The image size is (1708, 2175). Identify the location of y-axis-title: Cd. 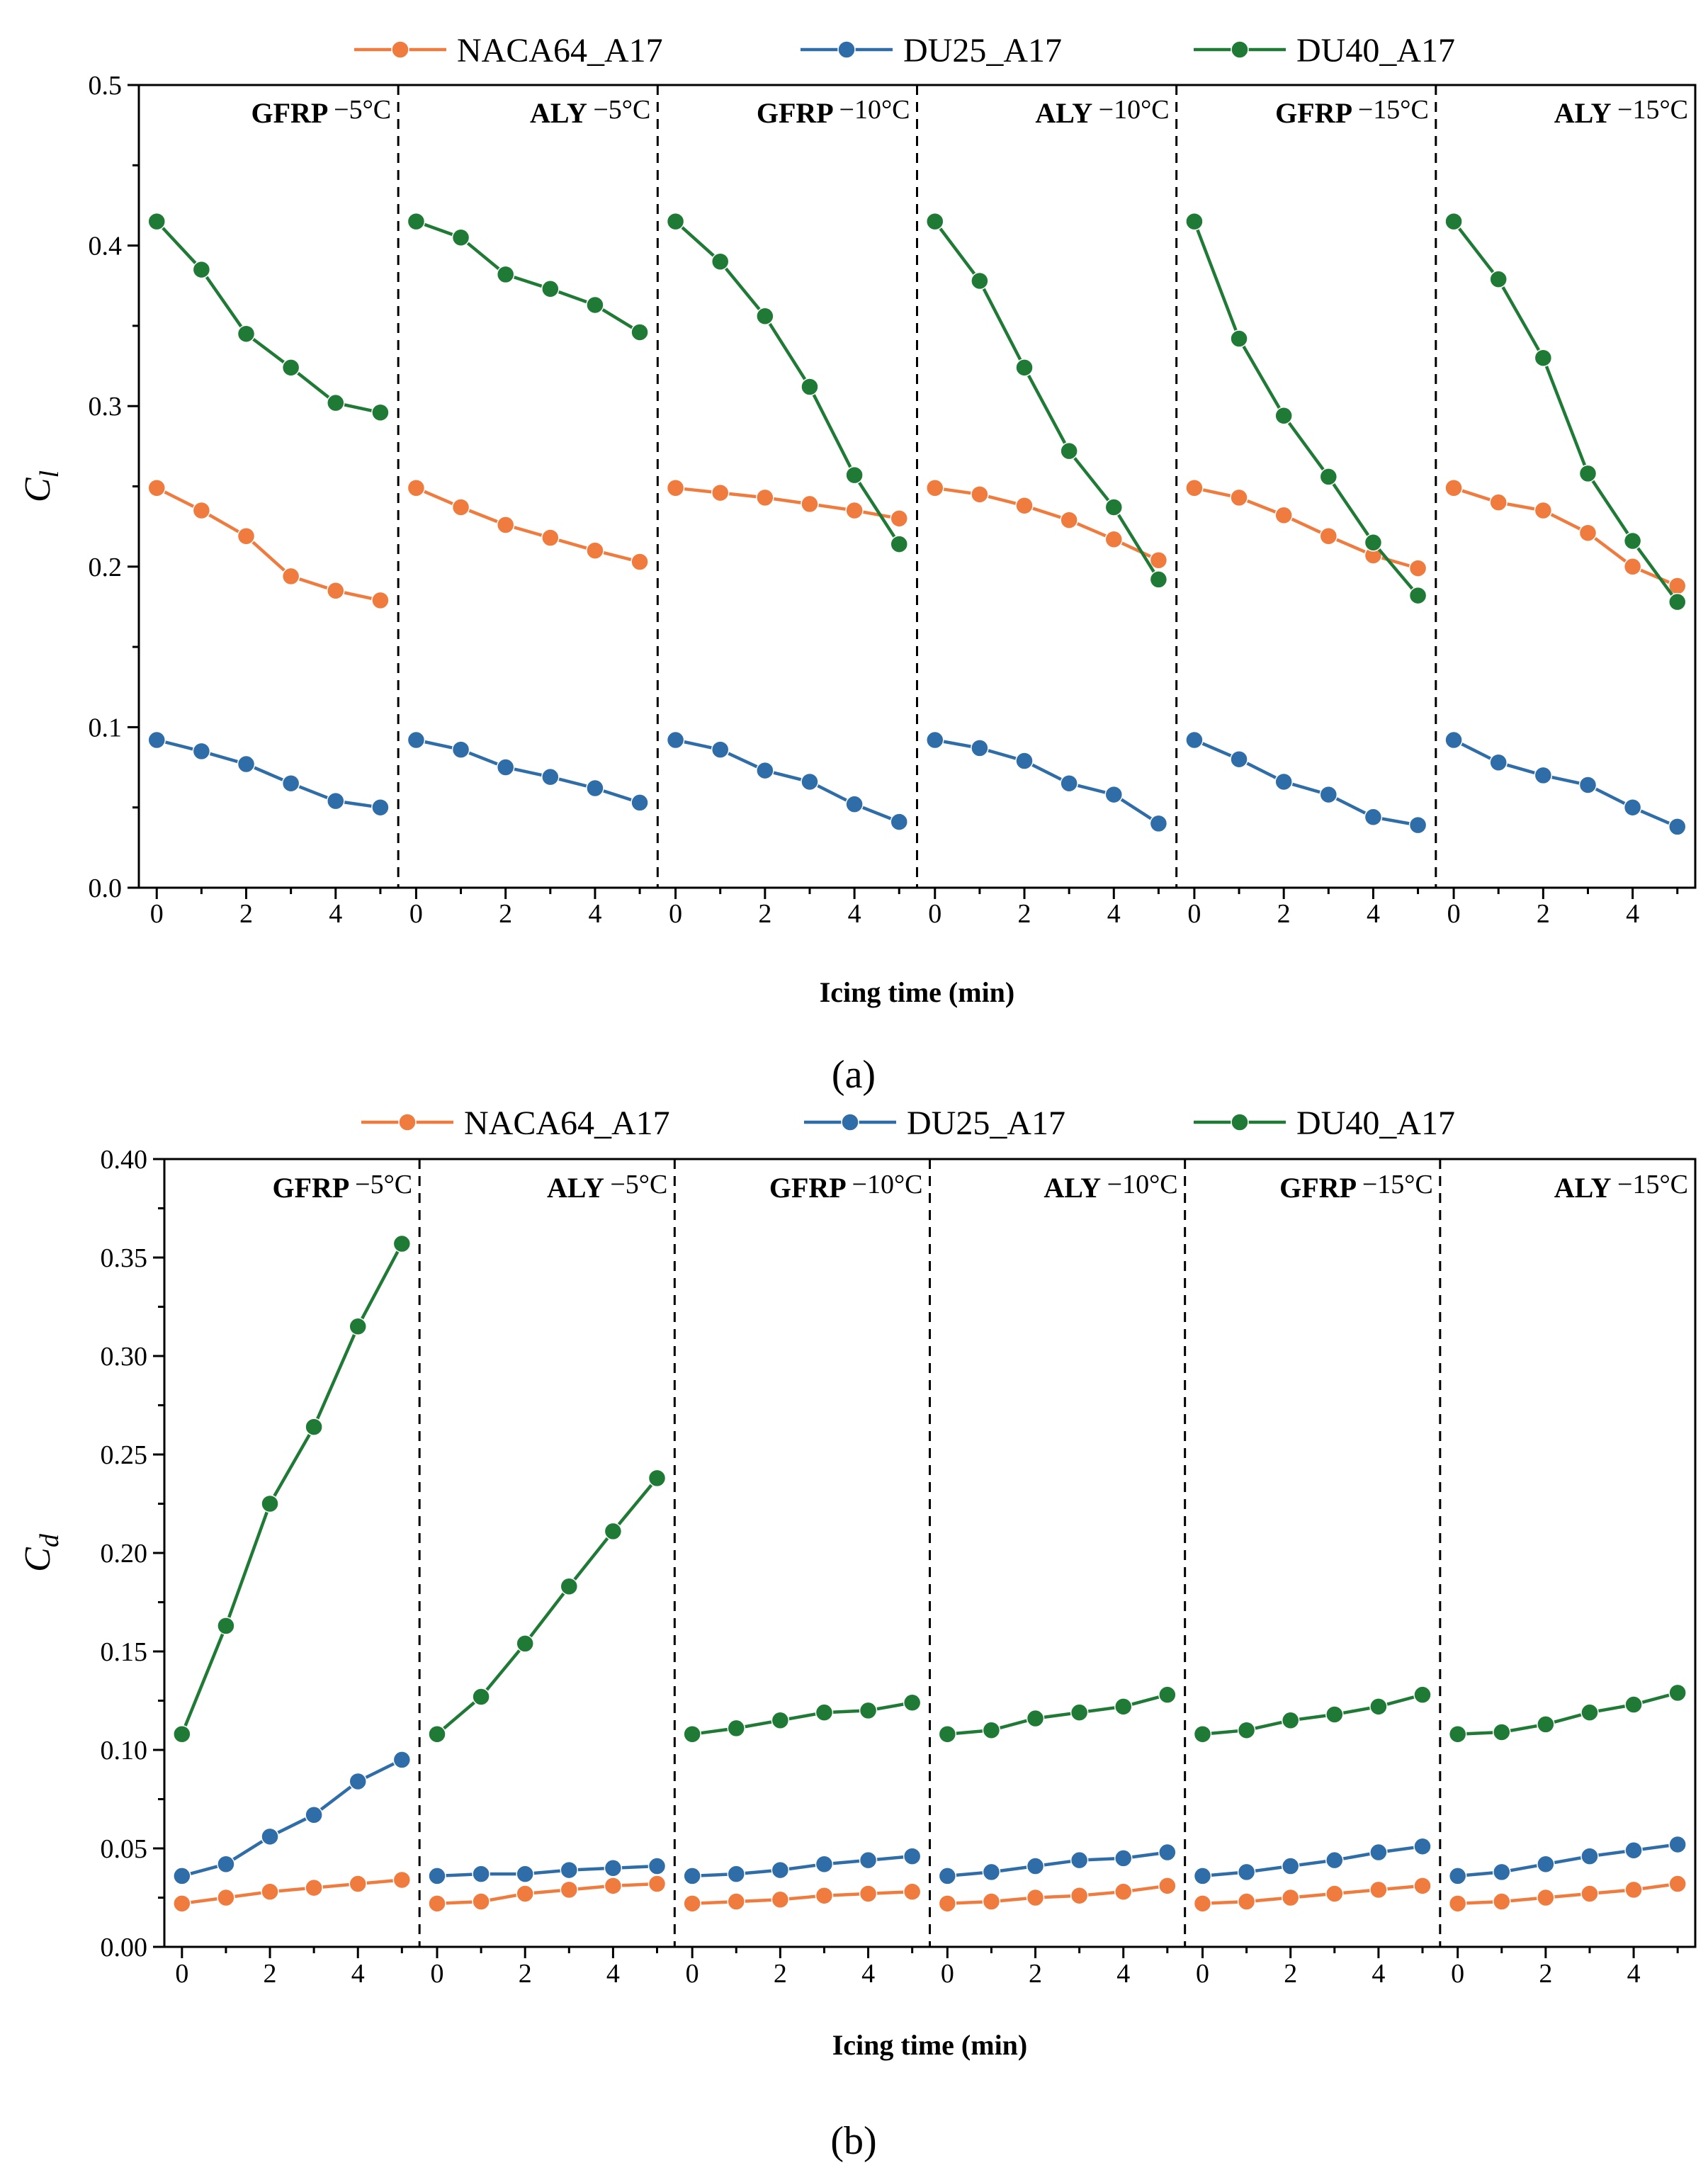
(41, 1552).